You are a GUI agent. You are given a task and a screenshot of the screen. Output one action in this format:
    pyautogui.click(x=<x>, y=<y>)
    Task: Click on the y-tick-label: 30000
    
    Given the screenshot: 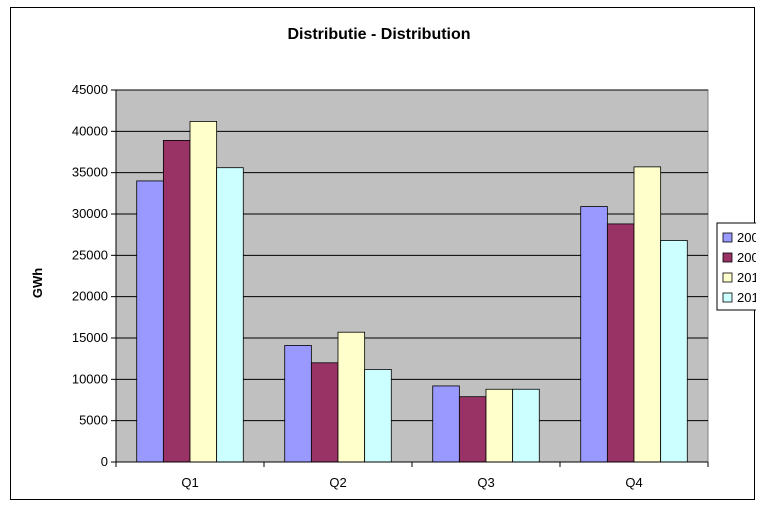 What is the action you would take?
    pyautogui.click(x=90, y=213)
    